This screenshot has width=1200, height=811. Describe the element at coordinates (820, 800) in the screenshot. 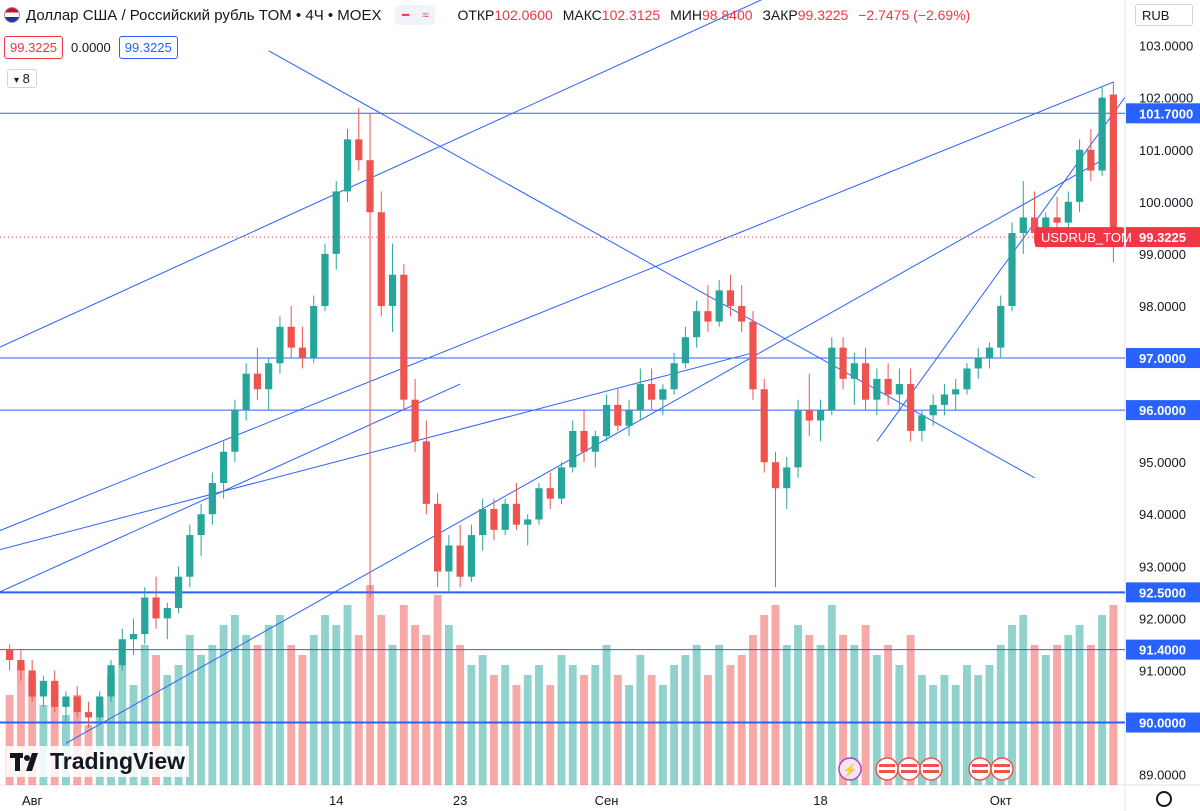

I see `x-tick-label: 18` at that location.